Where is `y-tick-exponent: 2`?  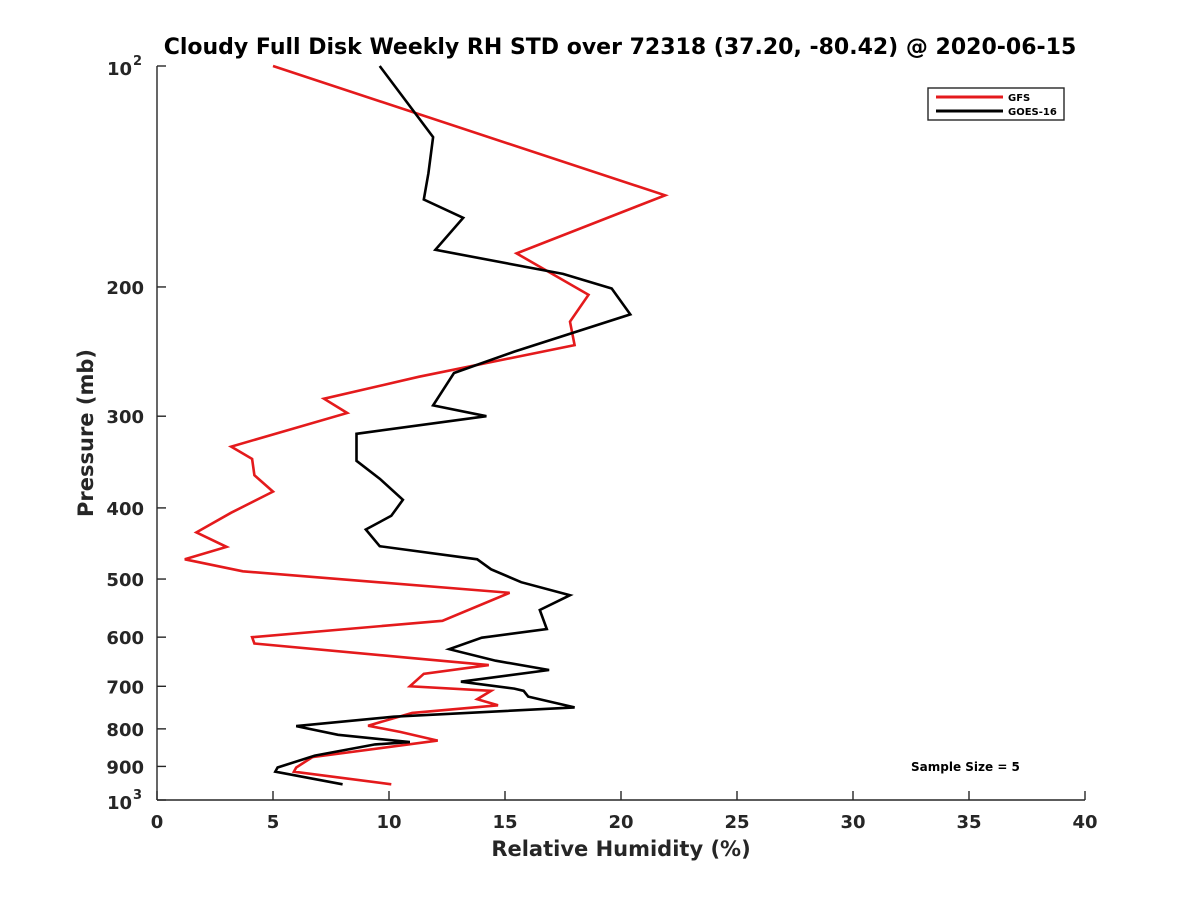
y-tick-exponent: 2 is located at coordinates (137, 61).